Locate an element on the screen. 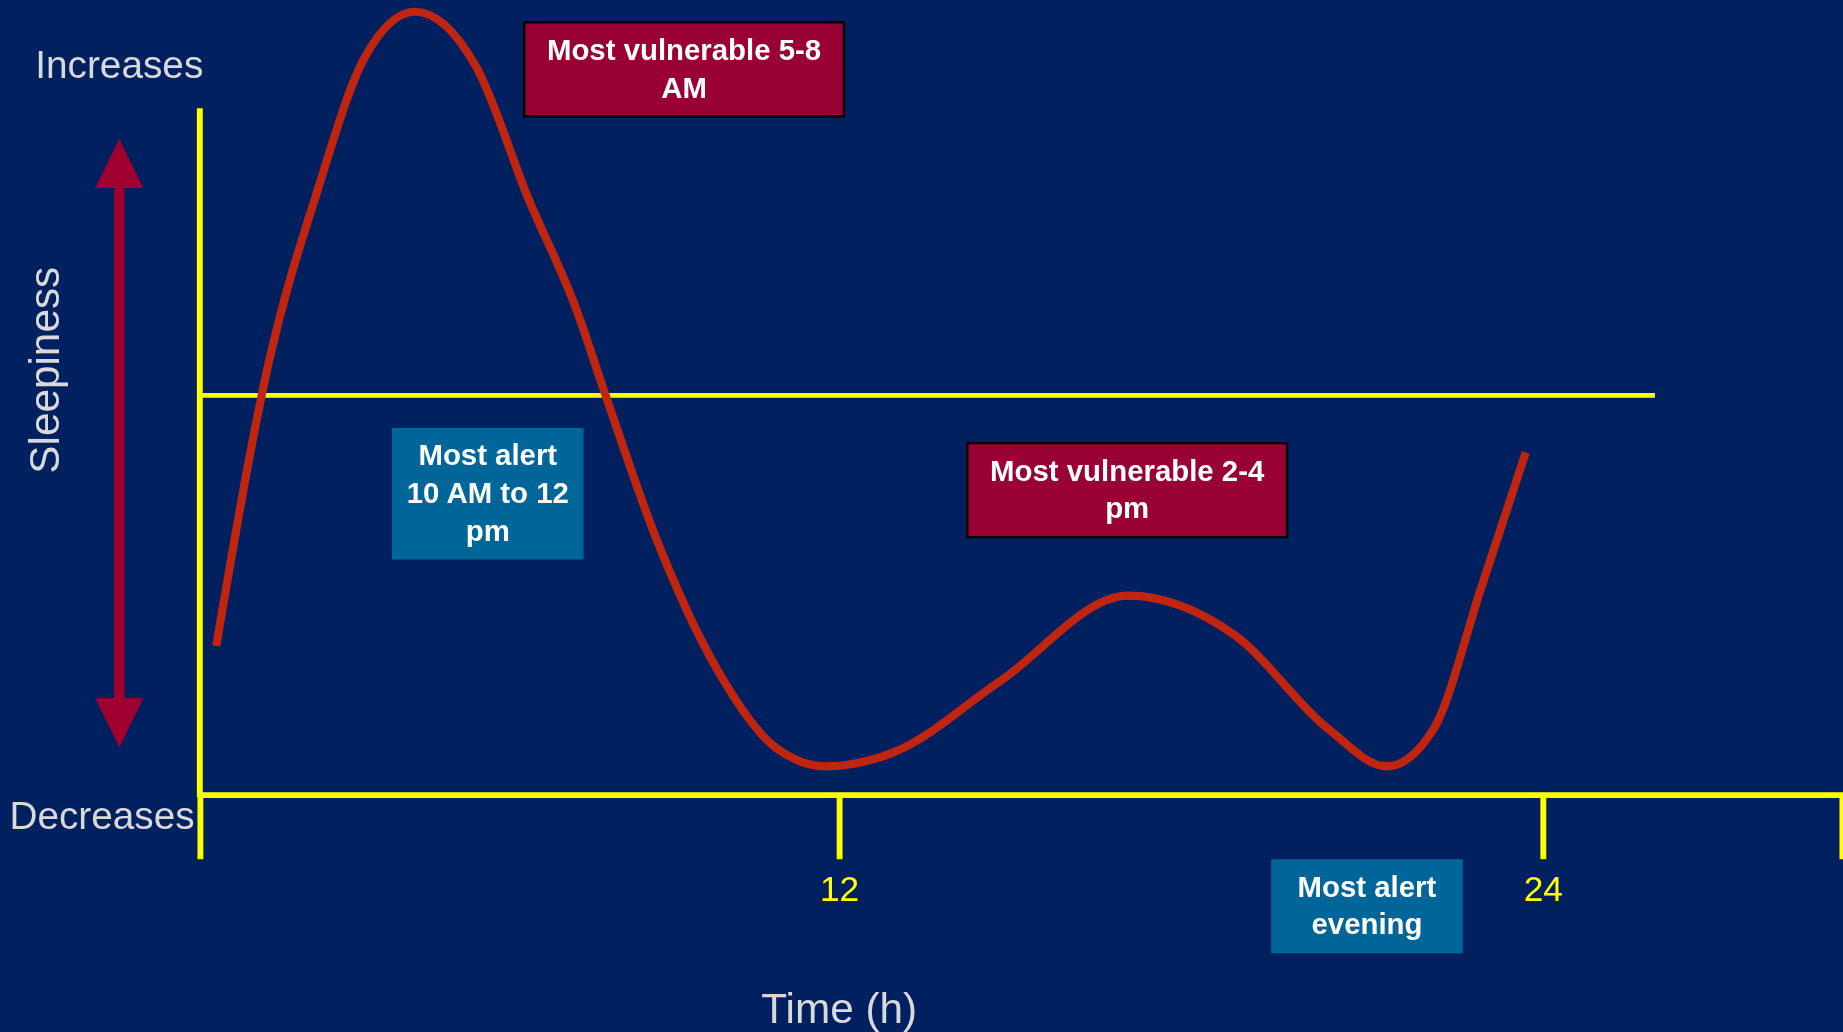  annotation: Most vulnerable 2-4 pm is located at coordinates (1127, 489).